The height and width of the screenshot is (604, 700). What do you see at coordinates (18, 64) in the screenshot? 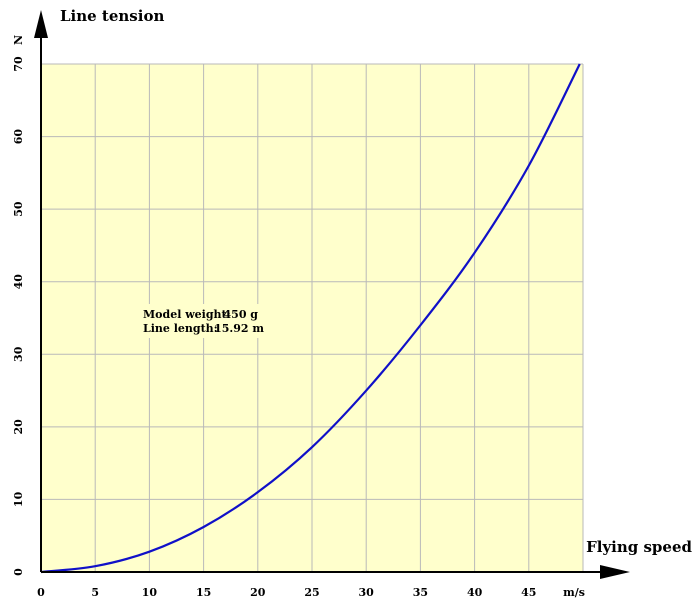
I see `y-tick-label: 70` at bounding box center [18, 64].